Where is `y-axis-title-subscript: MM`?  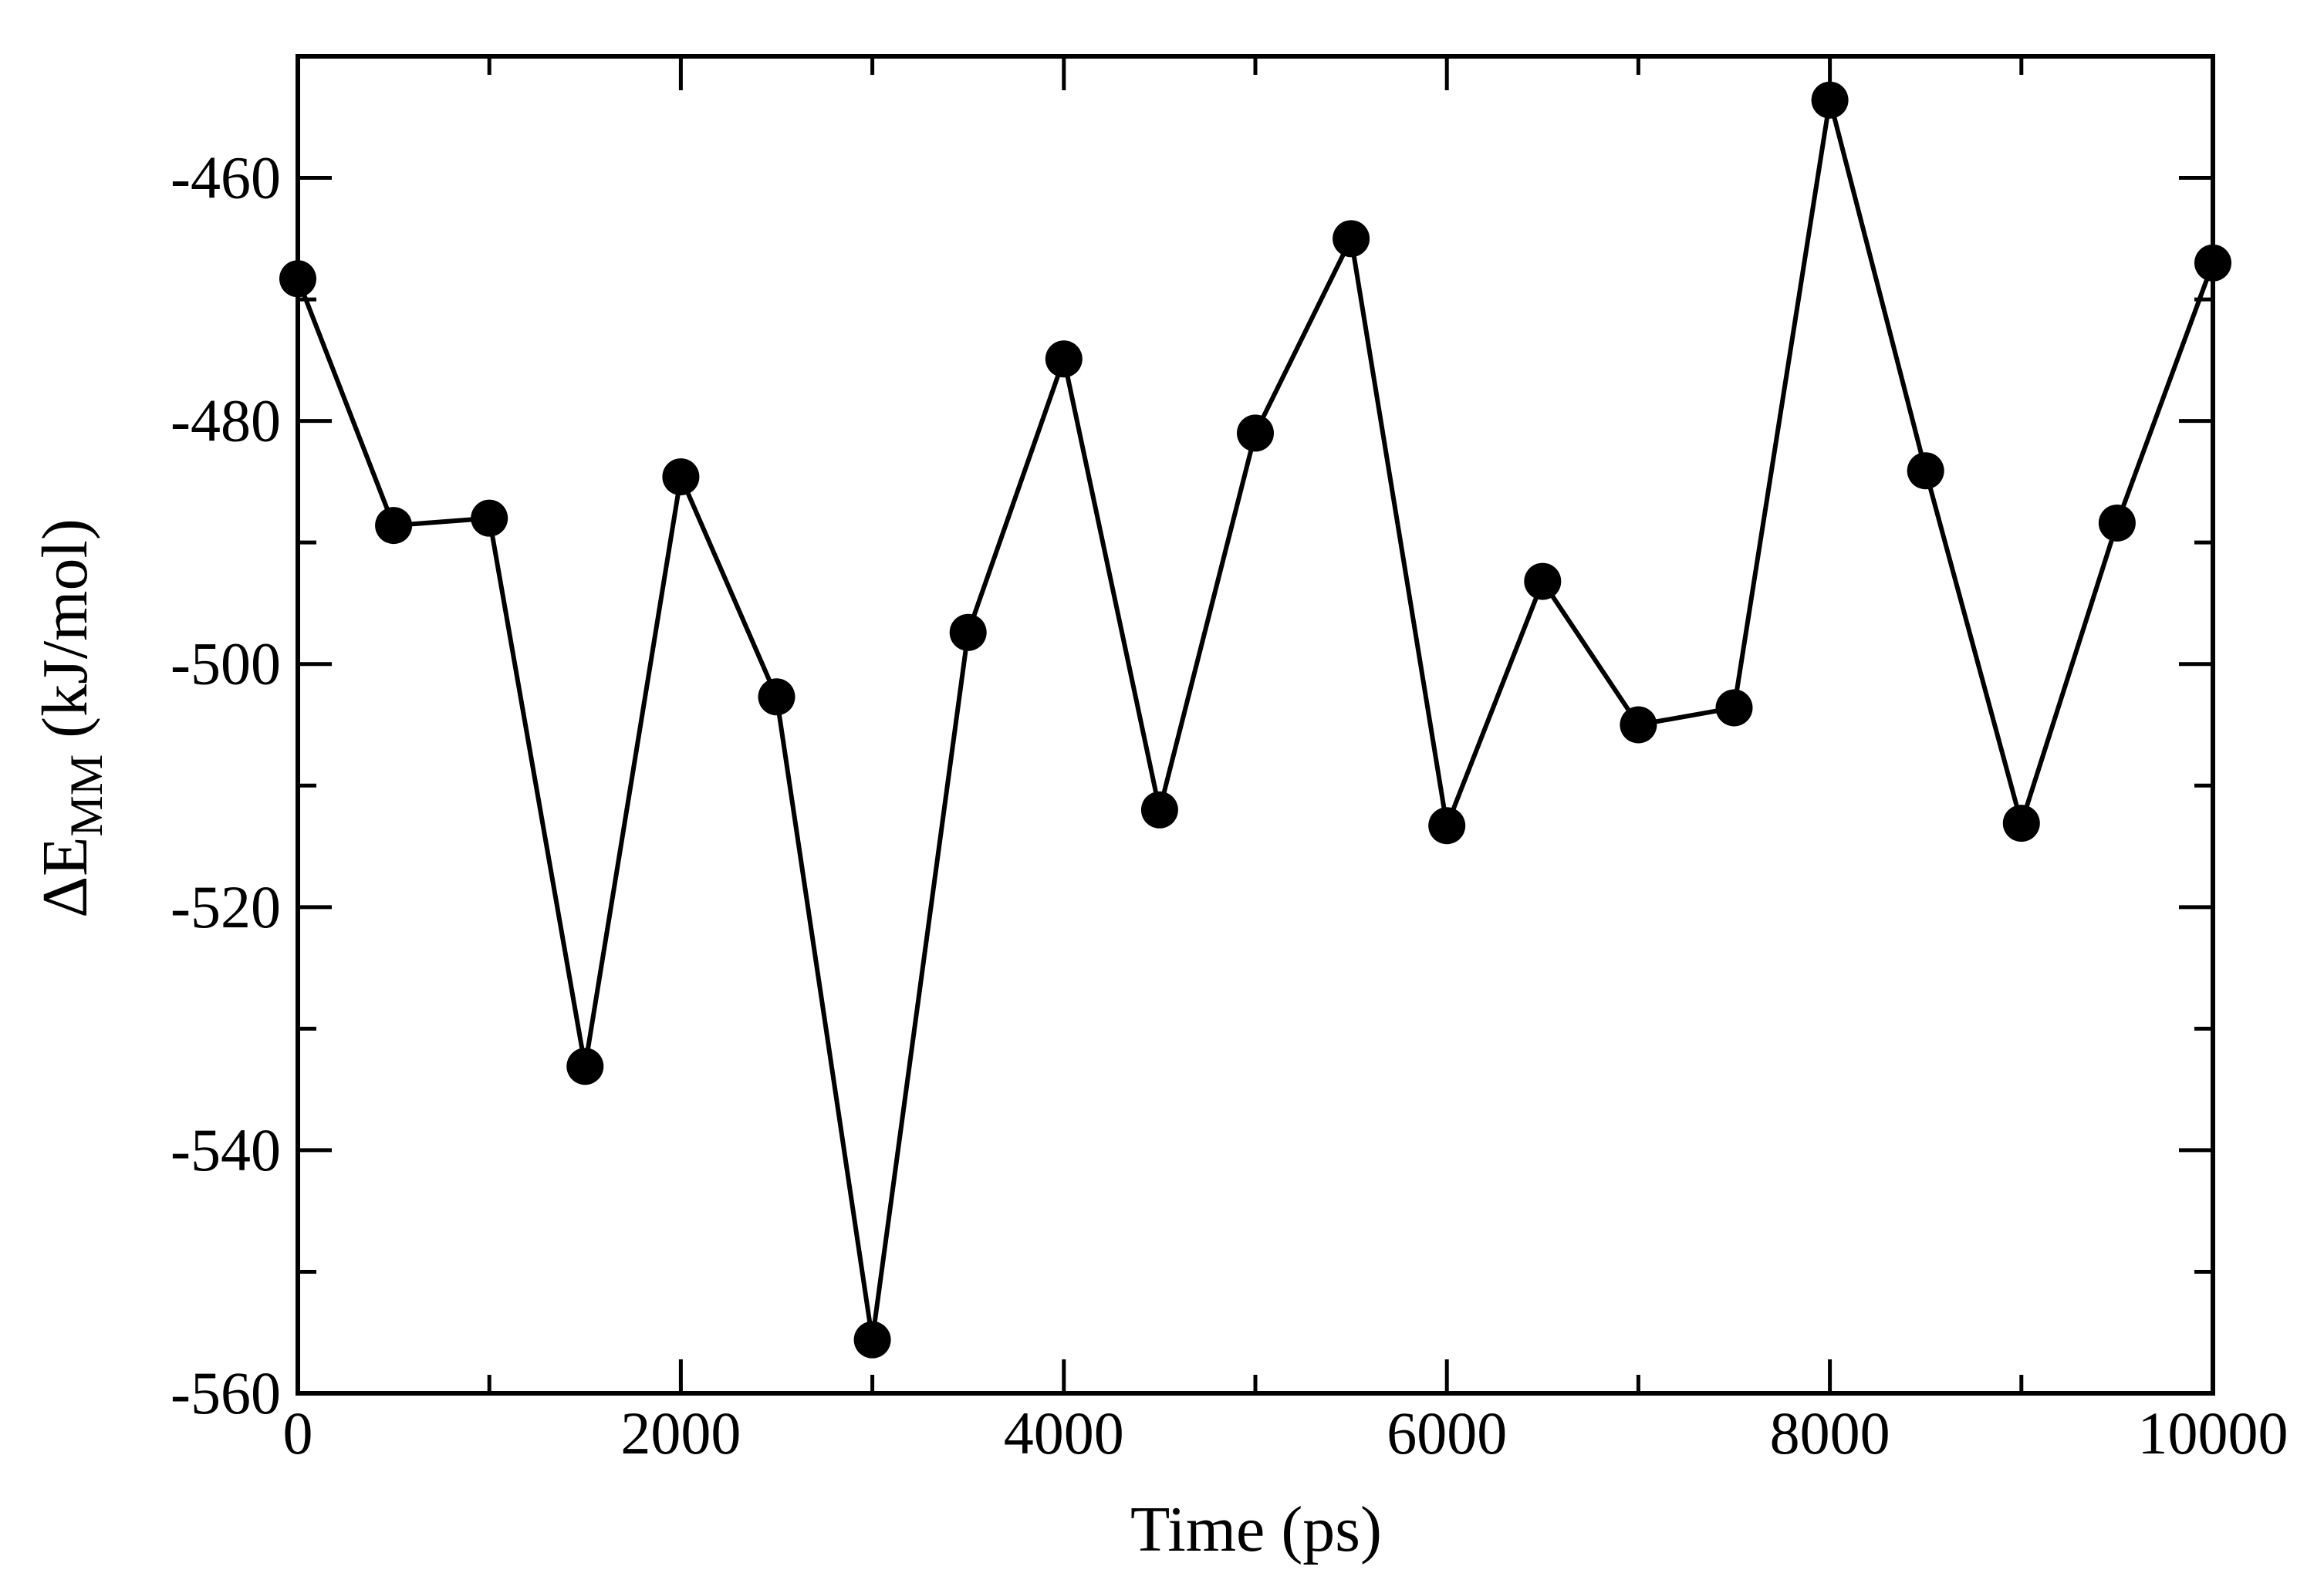 y-axis-title-subscript: MM is located at coordinates (86, 796).